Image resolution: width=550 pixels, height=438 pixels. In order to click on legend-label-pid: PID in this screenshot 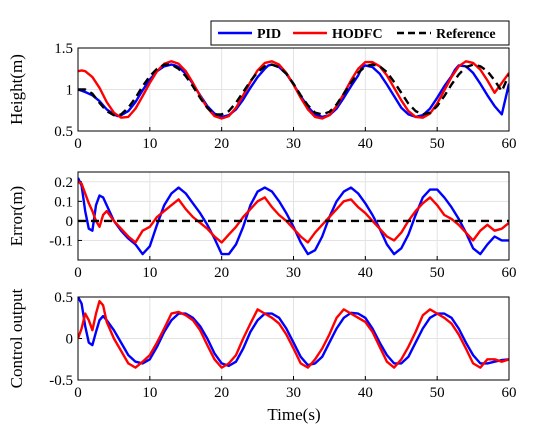, I will do `click(269, 34)`.